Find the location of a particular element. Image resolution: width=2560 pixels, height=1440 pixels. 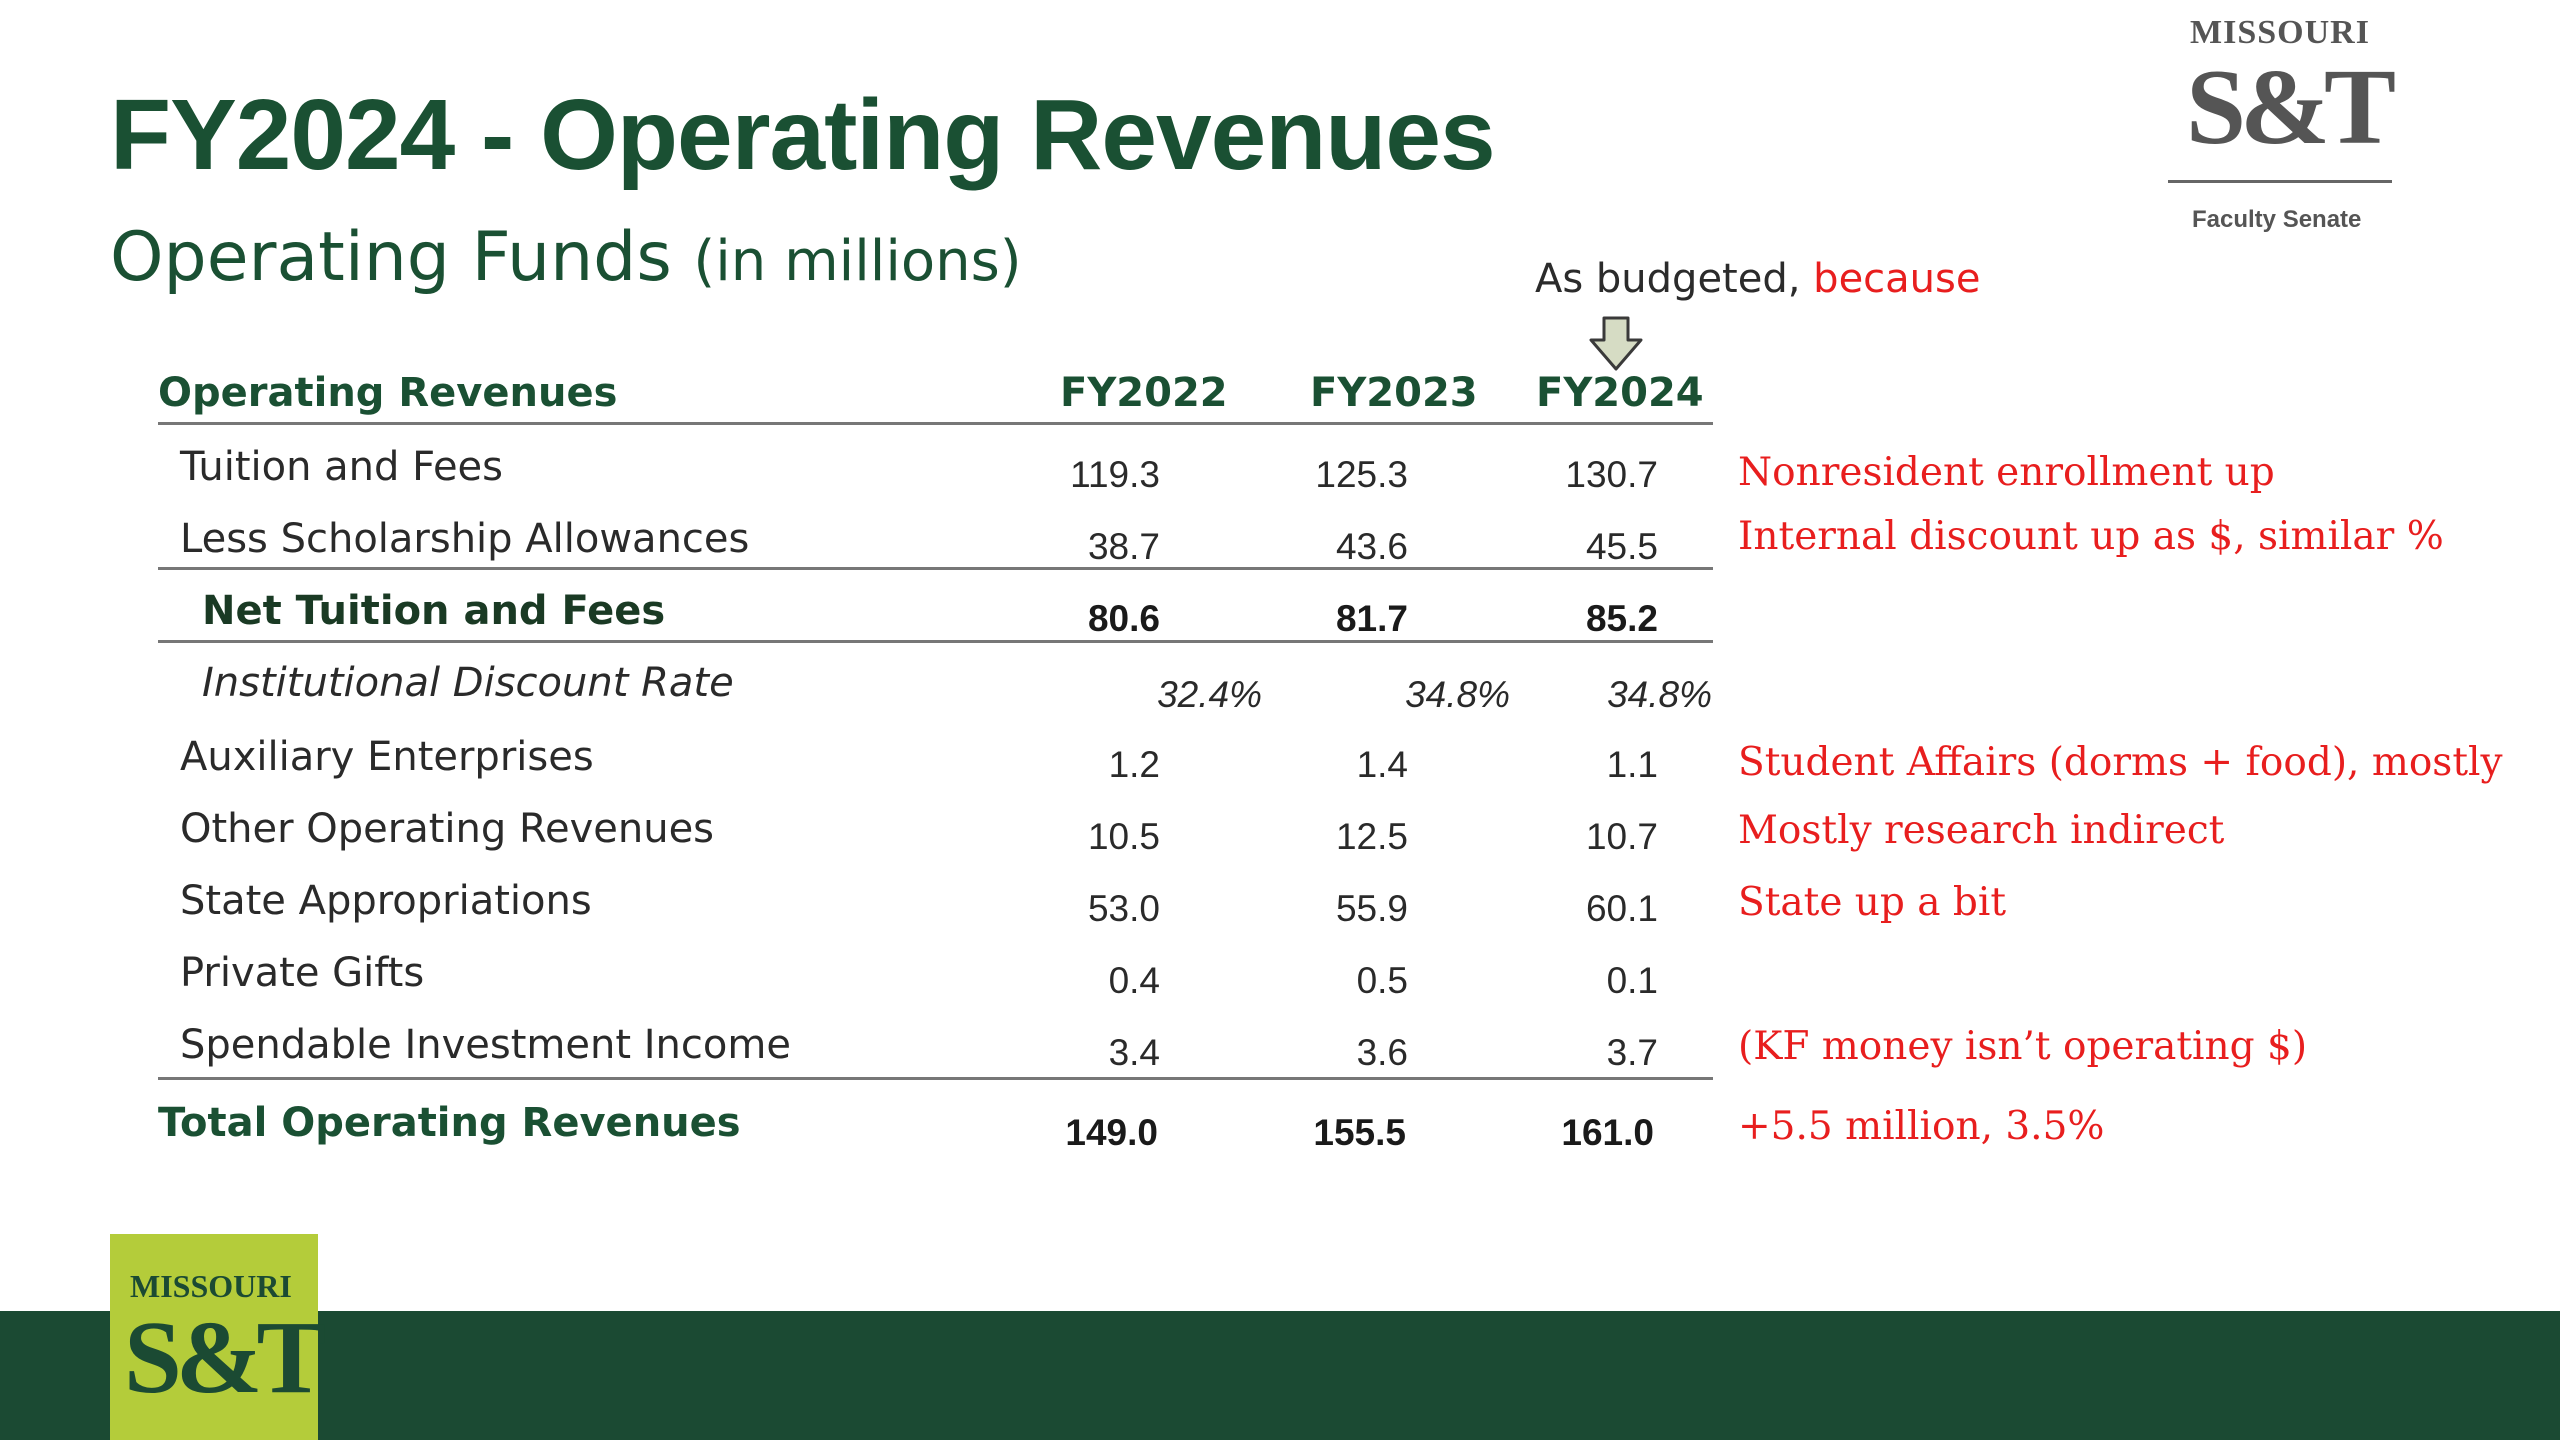

column-header-fy2023: FY2023 is located at coordinates (1394, 393).